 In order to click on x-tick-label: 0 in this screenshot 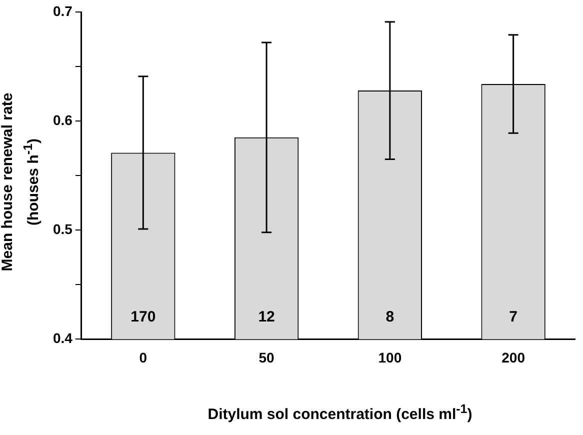, I will do `click(143, 357)`.